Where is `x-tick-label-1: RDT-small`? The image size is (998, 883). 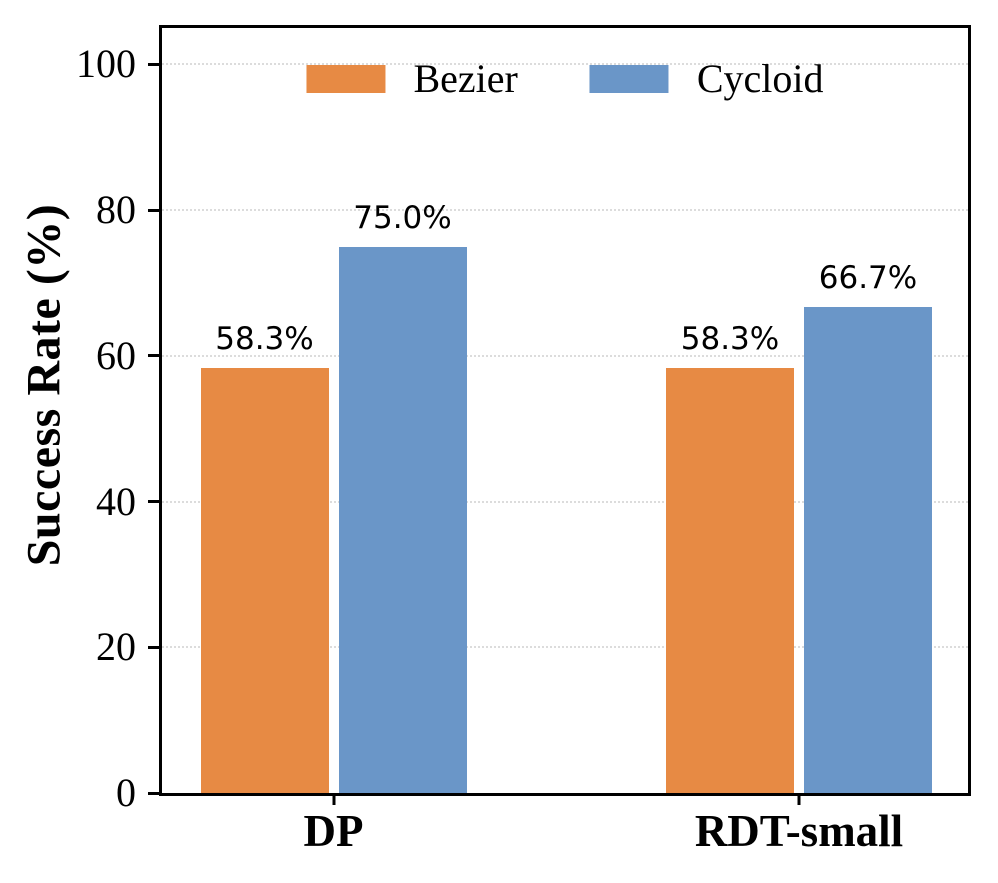
x-tick-label-1: RDT-small is located at coordinates (799, 831).